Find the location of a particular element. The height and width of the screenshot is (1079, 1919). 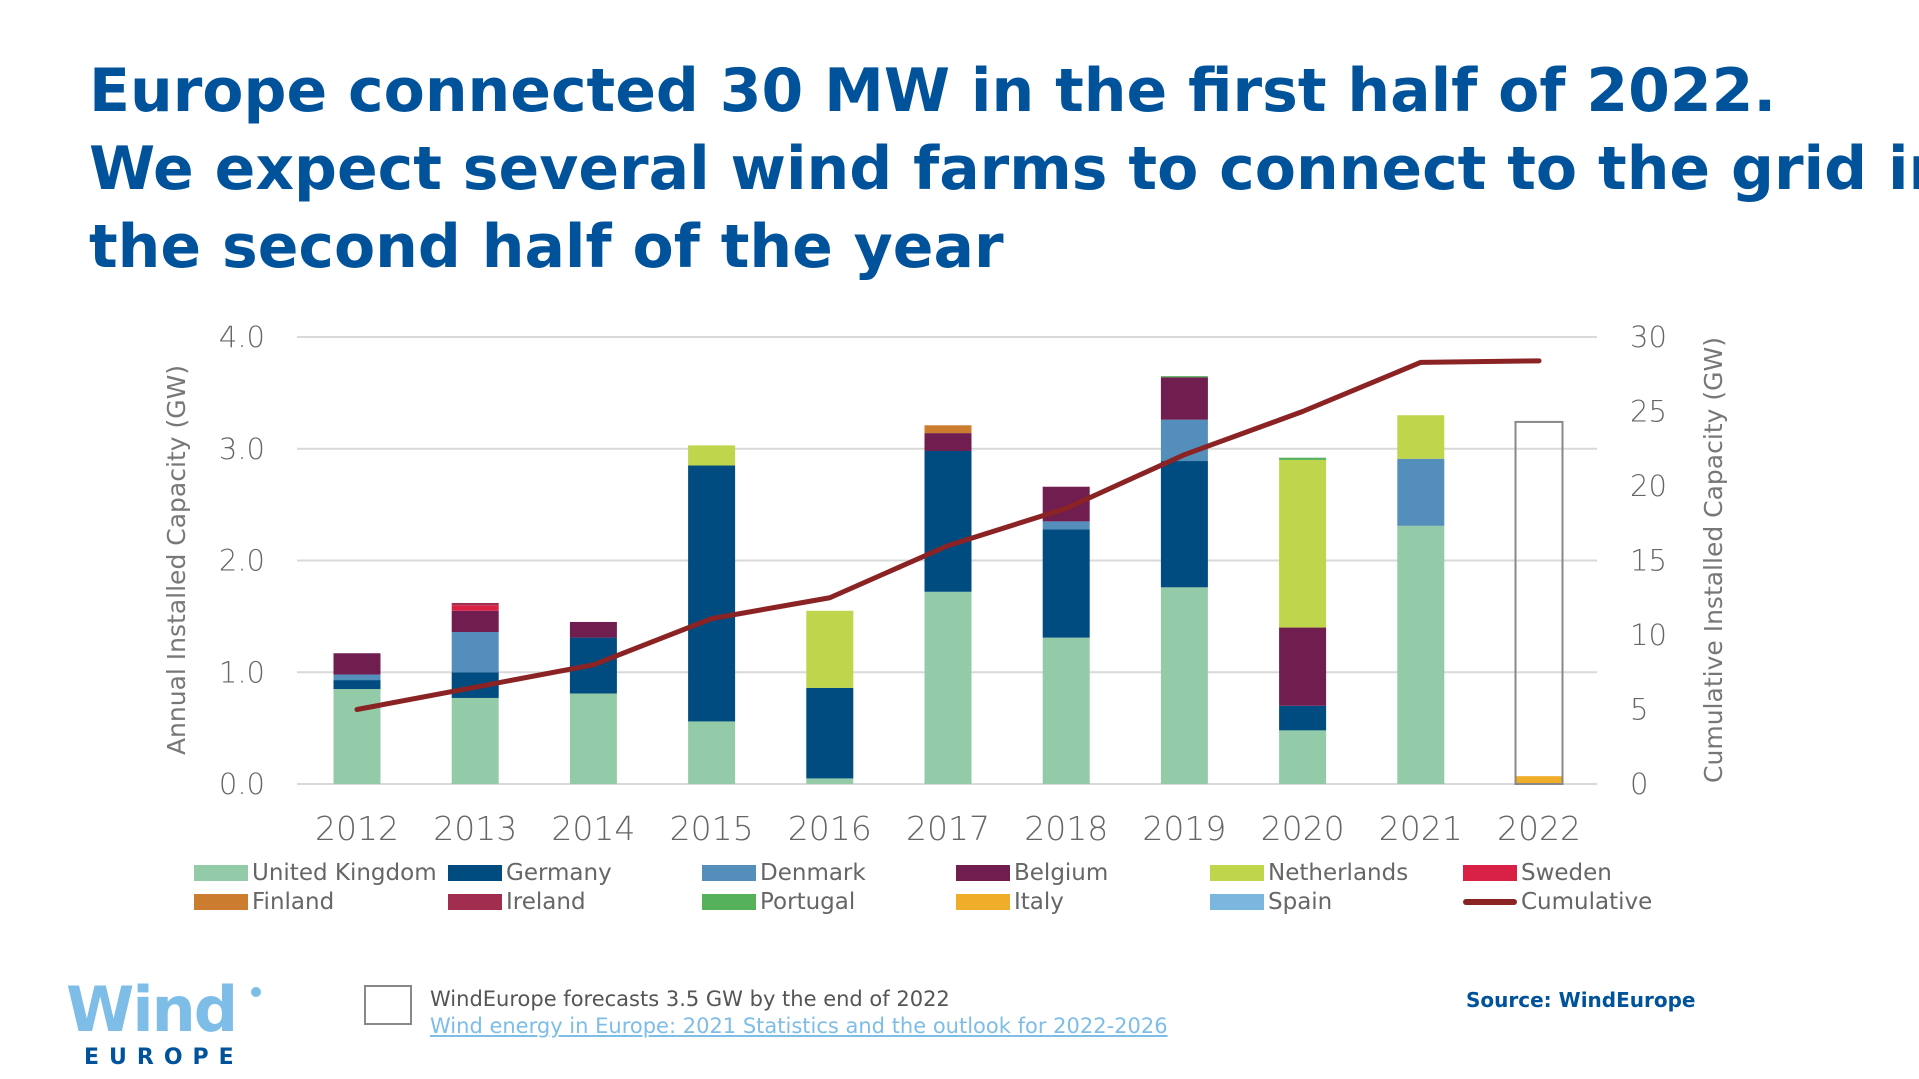

forecast-outline-bar is located at coordinates (1539, 602).